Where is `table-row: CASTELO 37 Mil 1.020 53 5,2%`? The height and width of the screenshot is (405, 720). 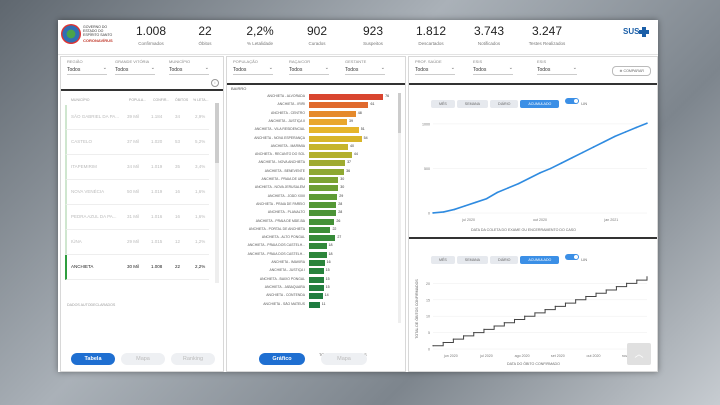 table-row: CASTELO 37 Mil 1.020 53 5,2% is located at coordinates (137, 142).